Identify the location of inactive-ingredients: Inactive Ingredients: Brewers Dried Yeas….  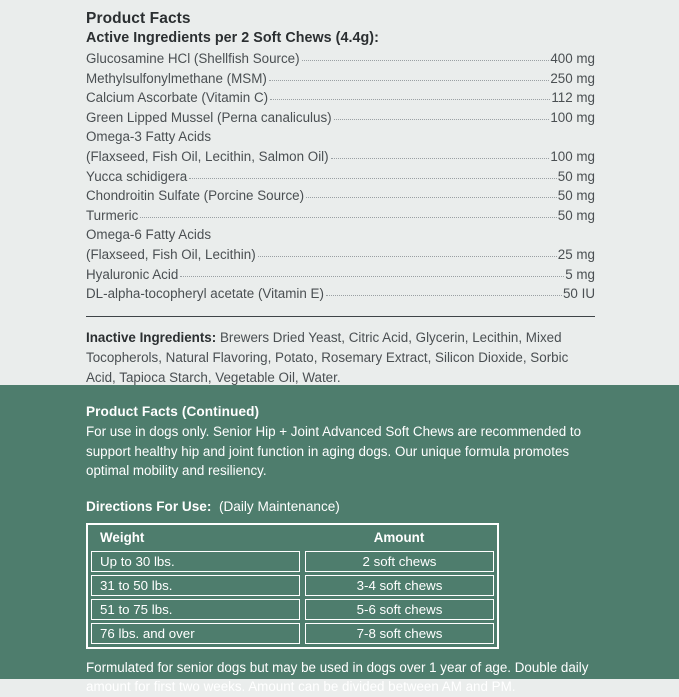
(334, 357).